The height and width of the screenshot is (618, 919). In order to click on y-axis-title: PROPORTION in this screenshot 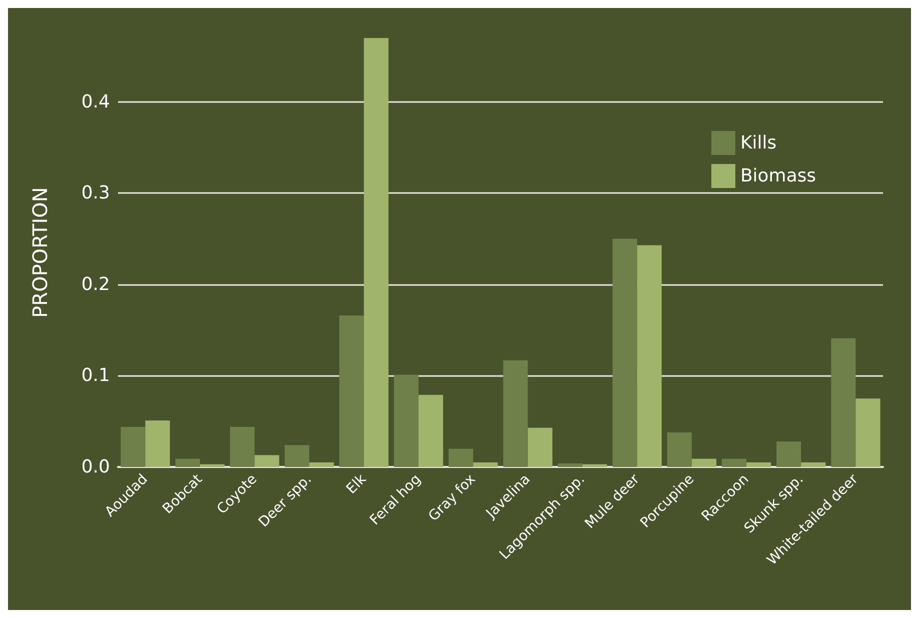, I will do `click(40, 252)`.